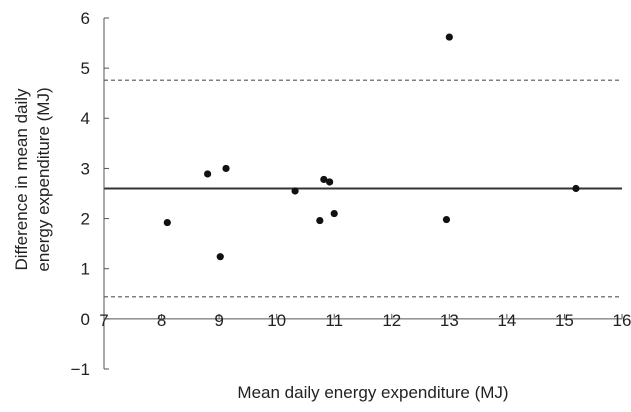 The width and height of the screenshot is (631, 412). Describe the element at coordinates (85, 68) in the screenshot. I see `y-tick-label: 5` at that location.